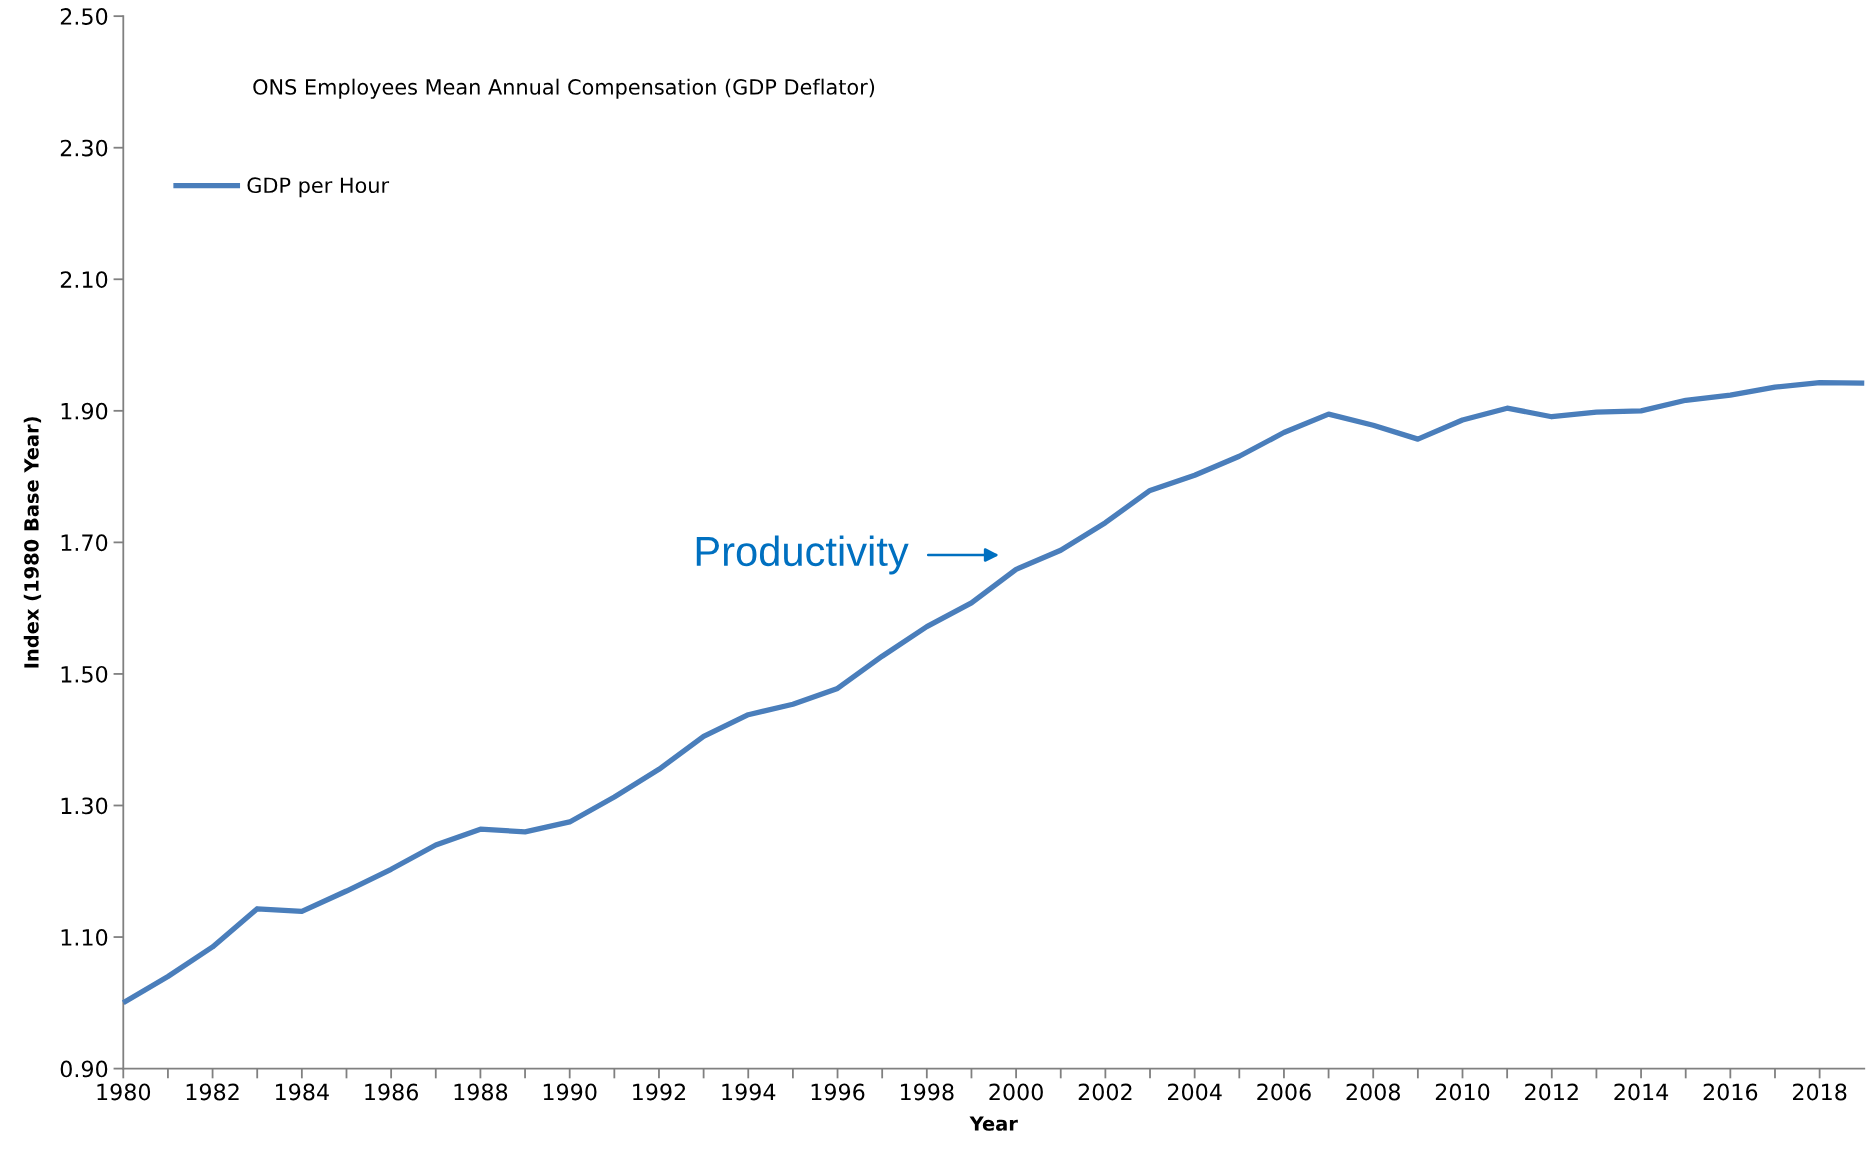 The width and height of the screenshot is (1868, 1154). Describe the element at coordinates (1373, 1092) in the screenshot. I see `x-tick-label: 2008` at that location.